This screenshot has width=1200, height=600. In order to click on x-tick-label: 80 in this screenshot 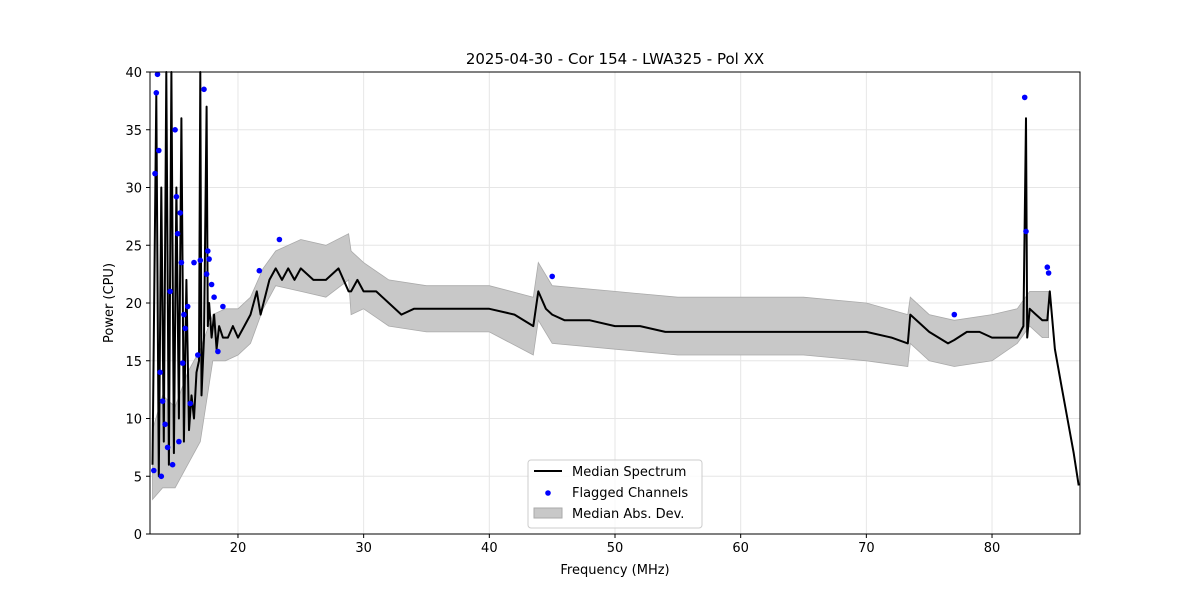, I will do `click(992, 548)`.